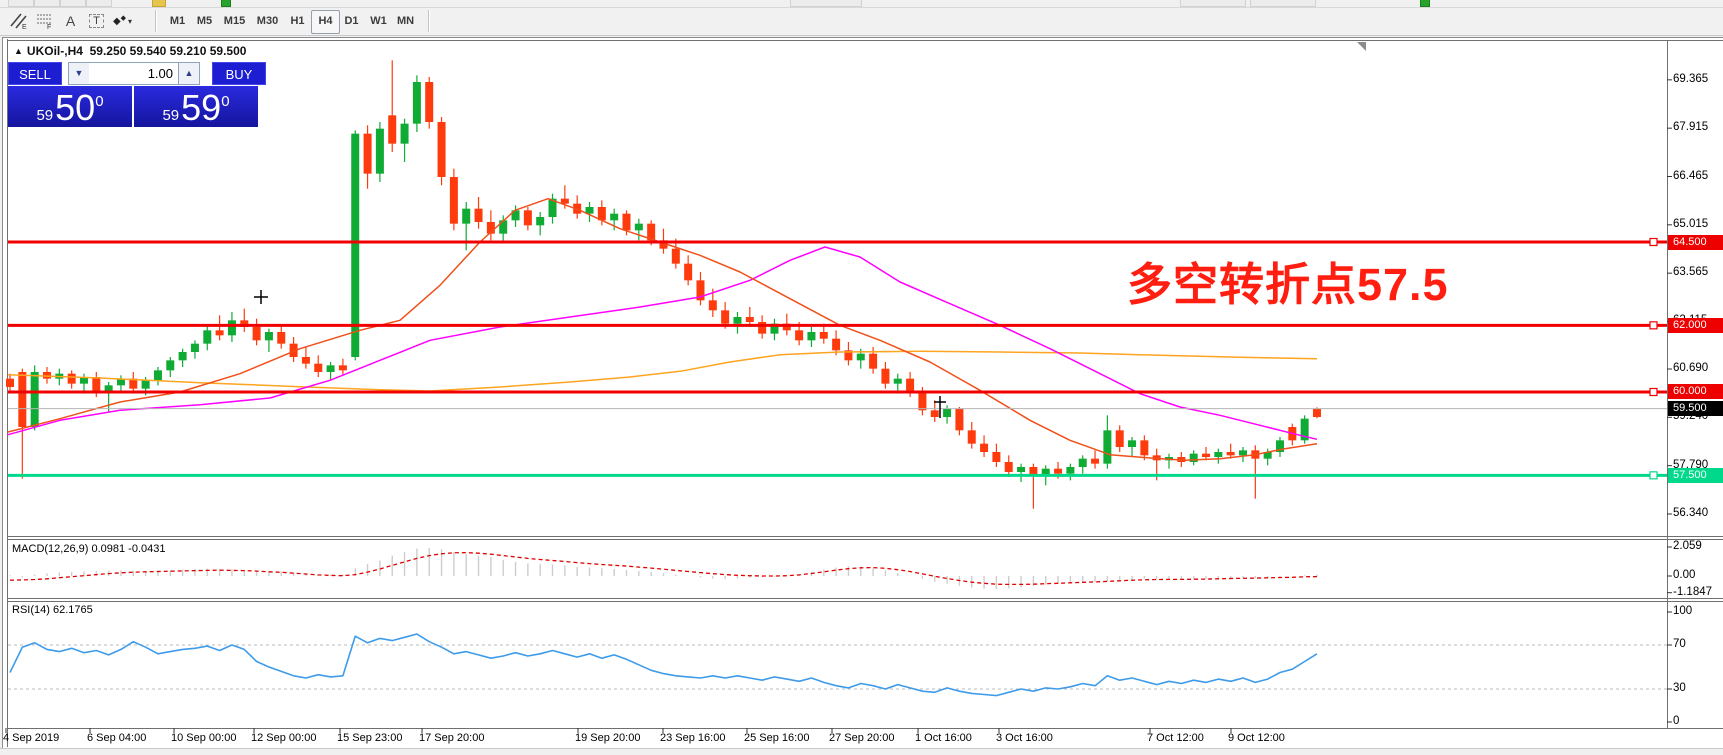 The image size is (1723, 755). I want to click on time-label: 19 Sep 20:00, so click(608, 738).